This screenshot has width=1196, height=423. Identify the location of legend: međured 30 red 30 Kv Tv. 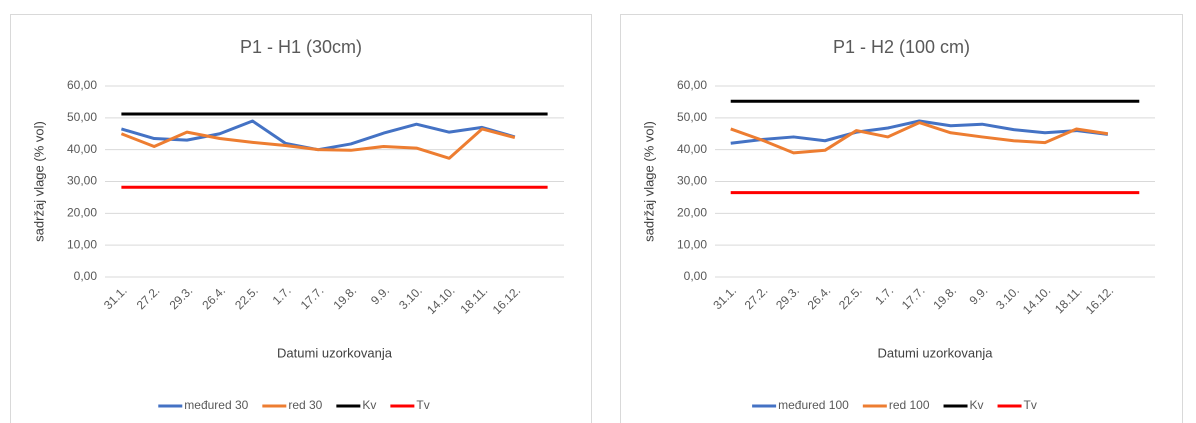
(294, 405).